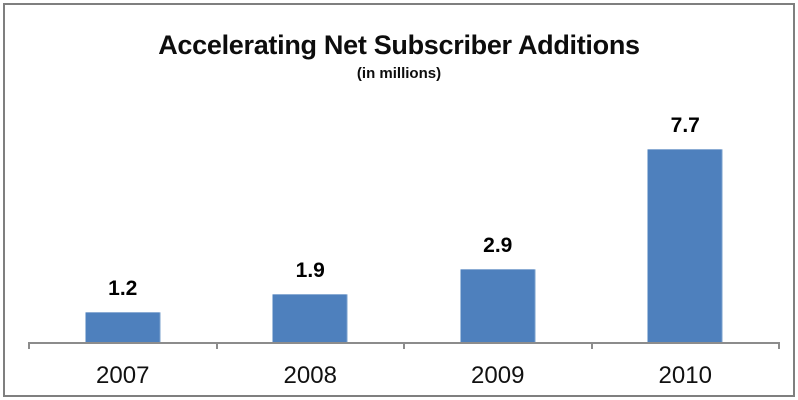  Describe the element at coordinates (399, 45) in the screenshot. I see `chart-title: Accelerating Net Subscriber Additions` at that location.